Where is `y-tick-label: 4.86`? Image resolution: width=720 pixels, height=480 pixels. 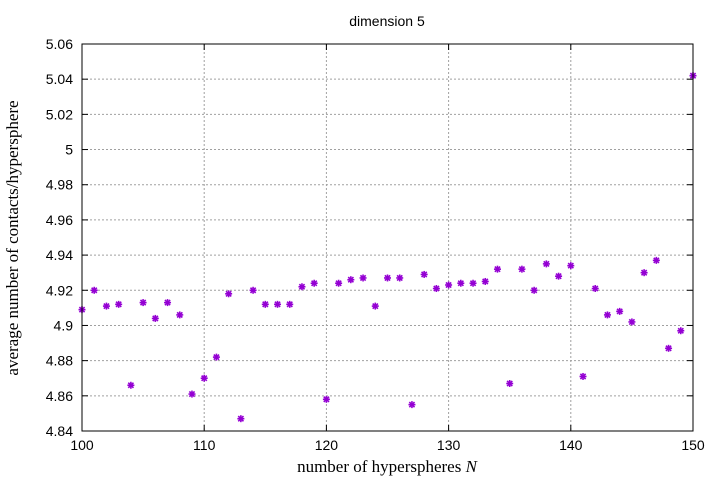 y-tick-label: 4.86 is located at coordinates (59, 396).